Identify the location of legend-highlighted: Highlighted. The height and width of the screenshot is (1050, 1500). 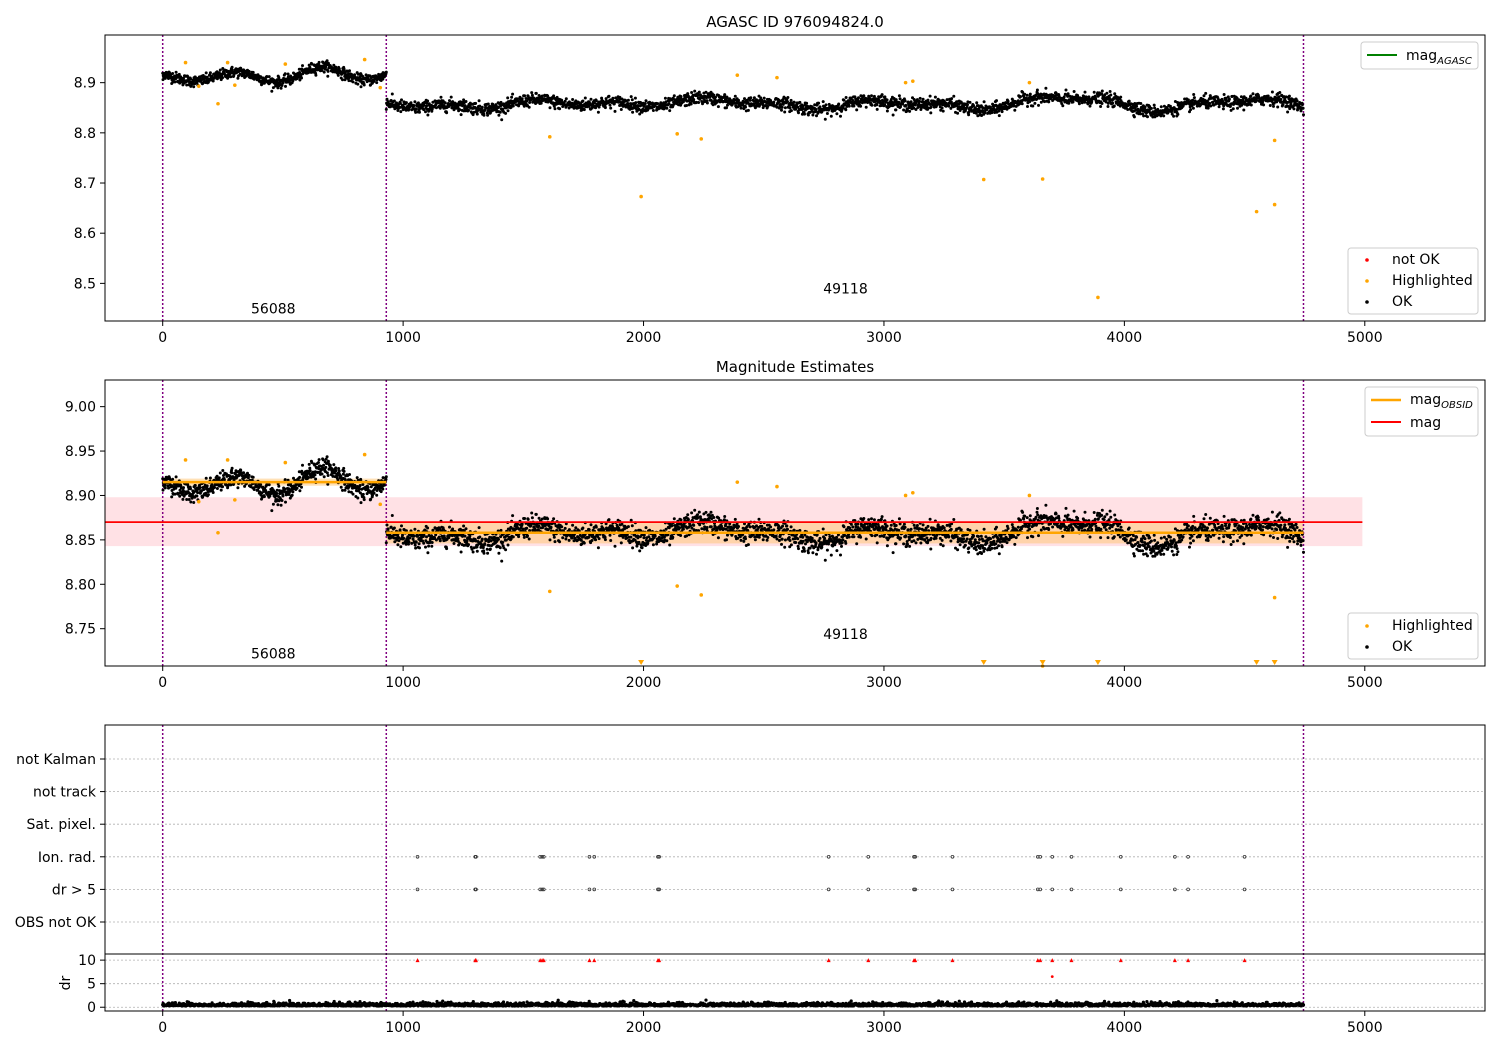
(1432, 281).